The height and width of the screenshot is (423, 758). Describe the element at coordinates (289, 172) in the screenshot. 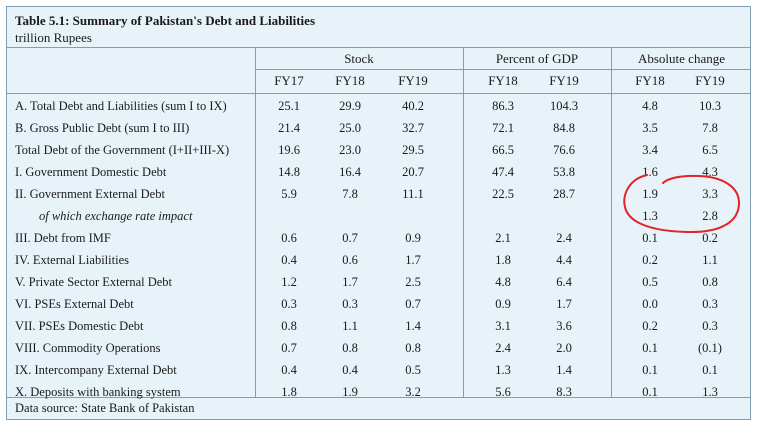

I see `table-cell: 14.8` at that location.